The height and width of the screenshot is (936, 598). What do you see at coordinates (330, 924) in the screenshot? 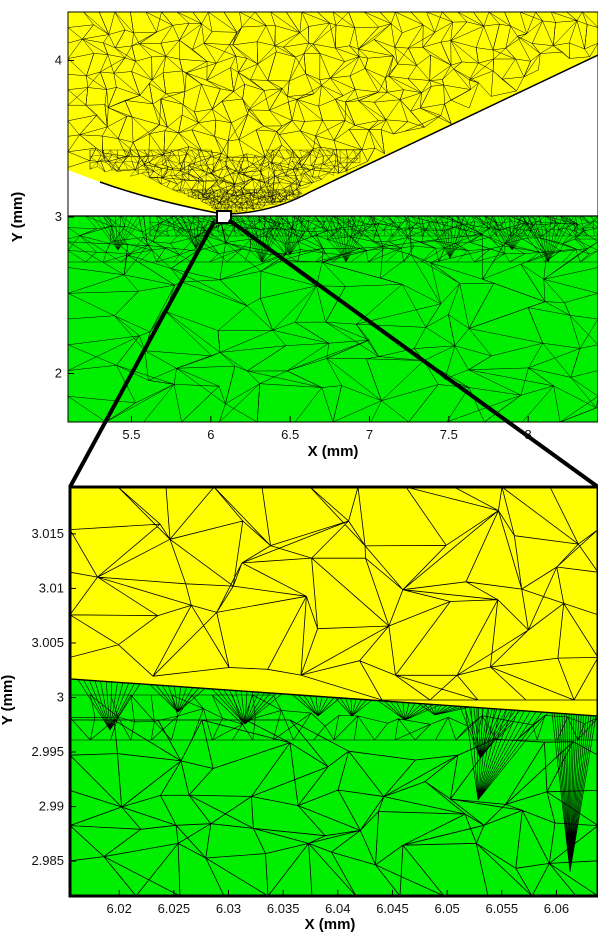
I see `zoom-xlabel: X (mm)` at bounding box center [330, 924].